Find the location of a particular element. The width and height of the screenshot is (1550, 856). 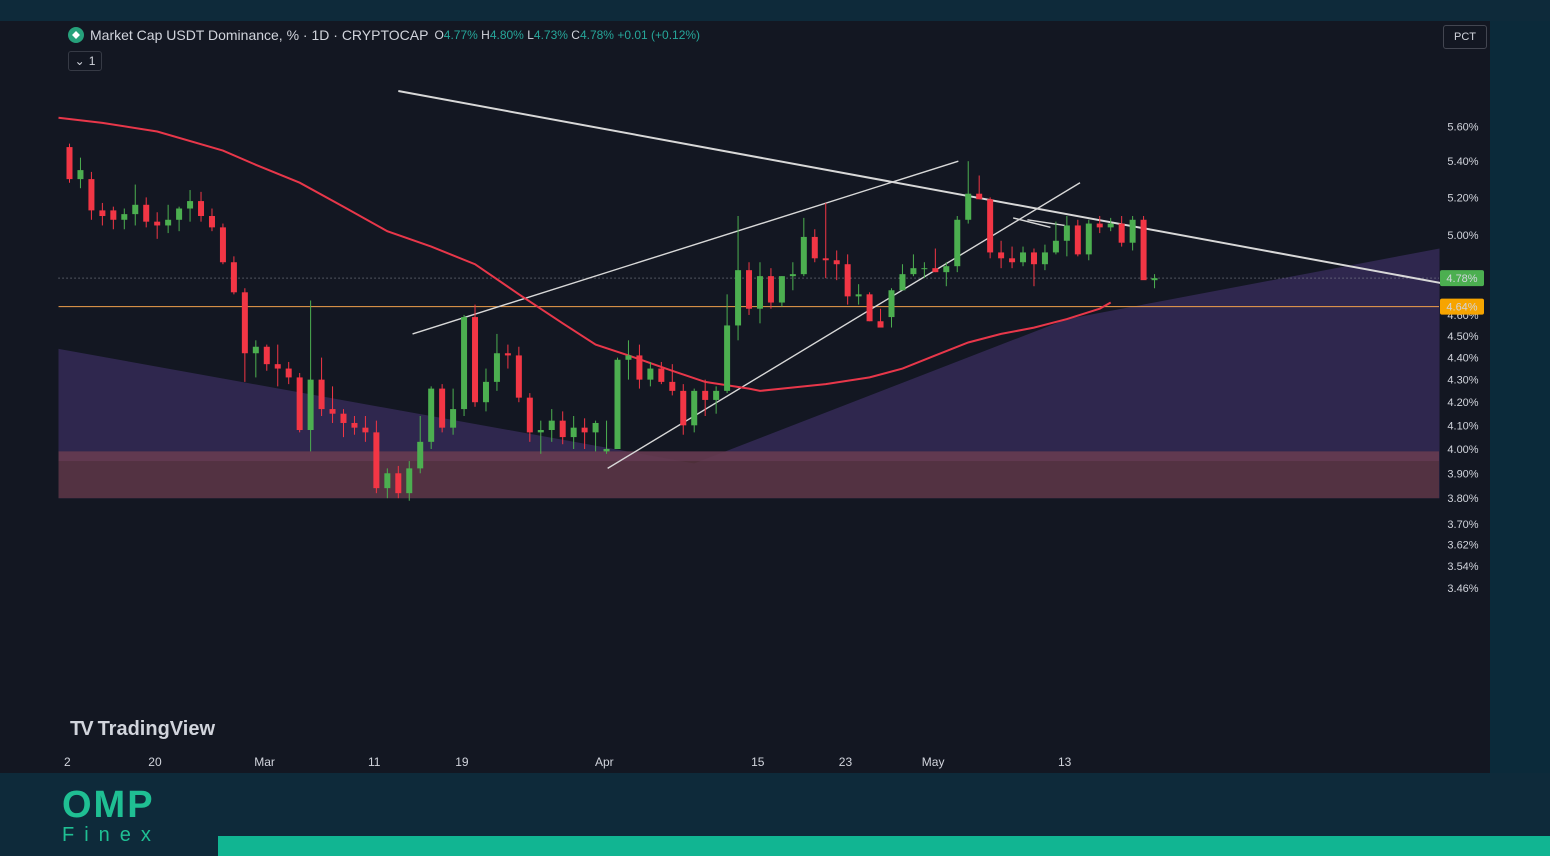

indicator-count: 1 is located at coordinates (92, 61).